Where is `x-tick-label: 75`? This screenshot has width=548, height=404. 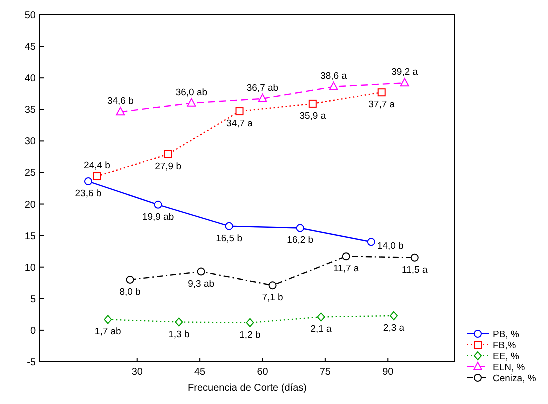 x-tick-label: 75 is located at coordinates (326, 372).